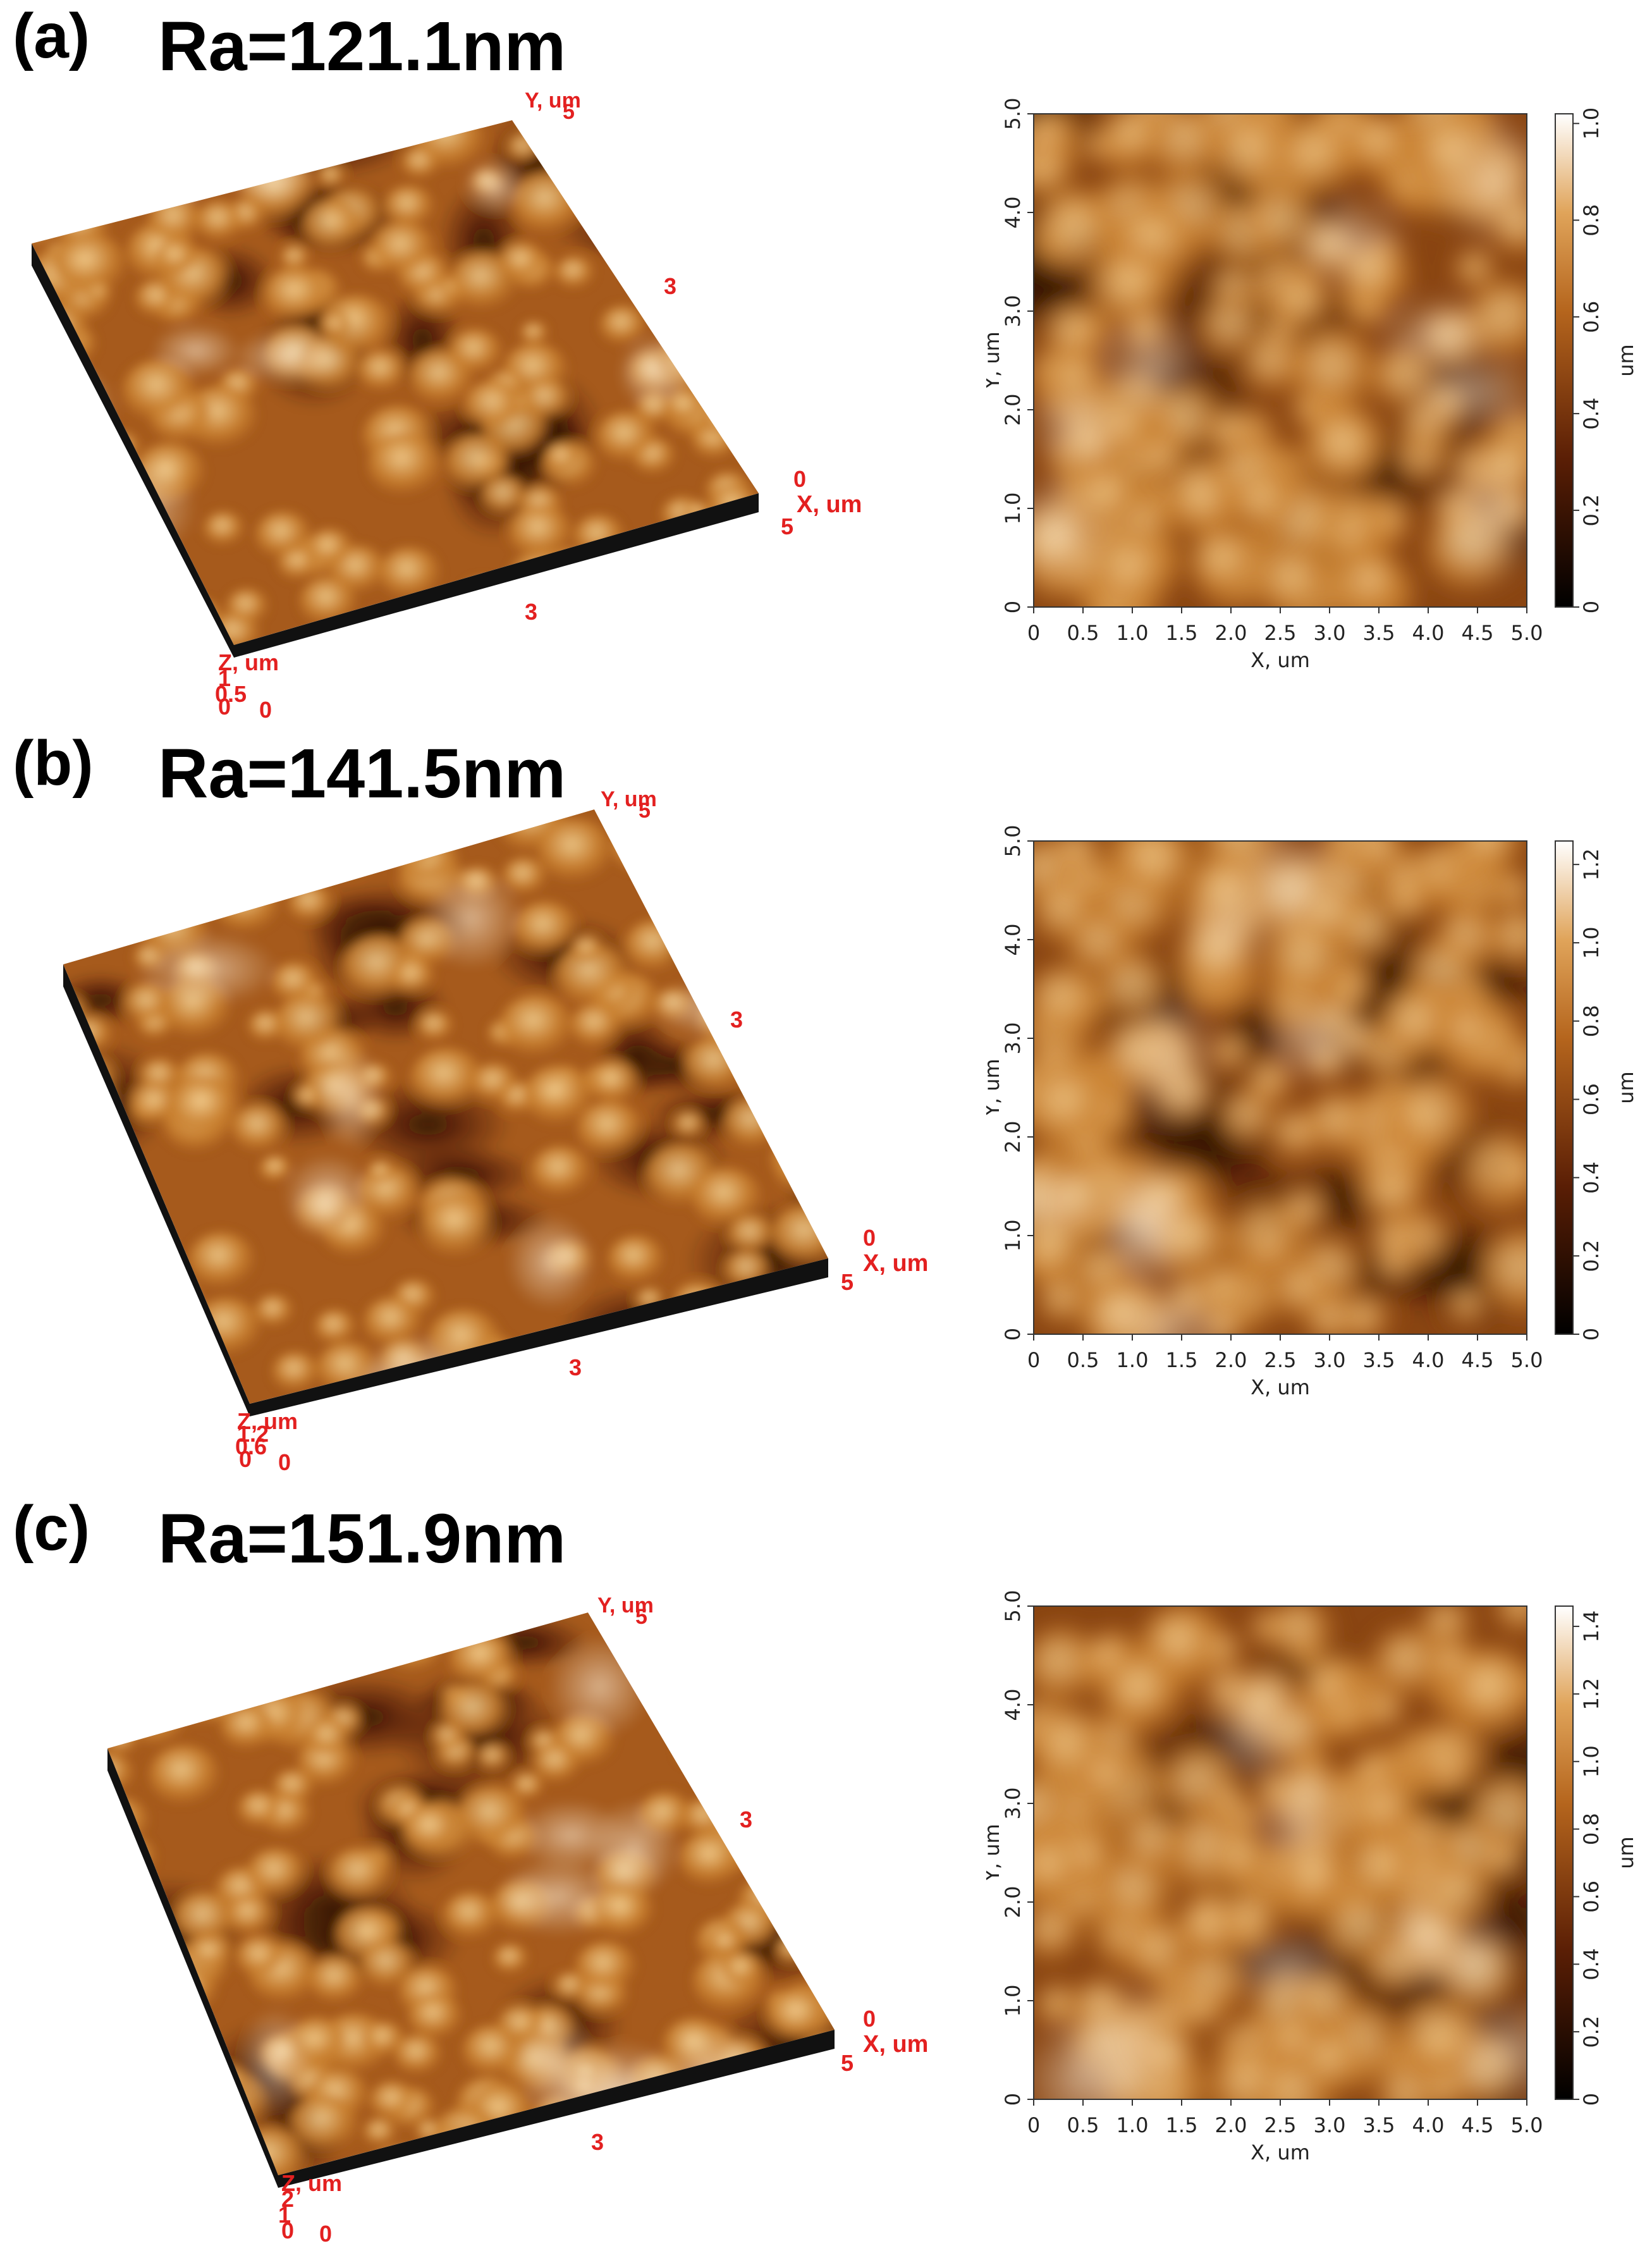  Describe the element at coordinates (51, 1529) in the screenshot. I see `panel-letter: (c)` at that location.